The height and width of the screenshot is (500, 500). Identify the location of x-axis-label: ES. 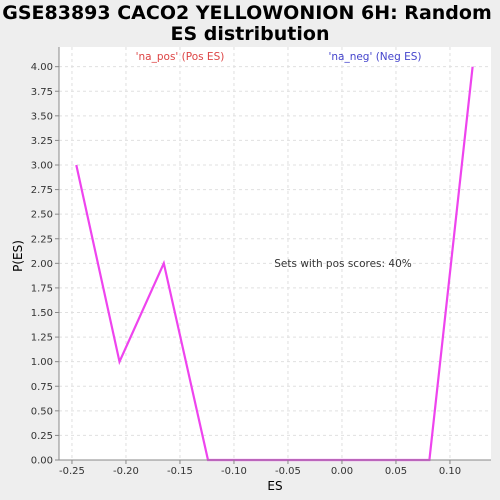
(274, 486).